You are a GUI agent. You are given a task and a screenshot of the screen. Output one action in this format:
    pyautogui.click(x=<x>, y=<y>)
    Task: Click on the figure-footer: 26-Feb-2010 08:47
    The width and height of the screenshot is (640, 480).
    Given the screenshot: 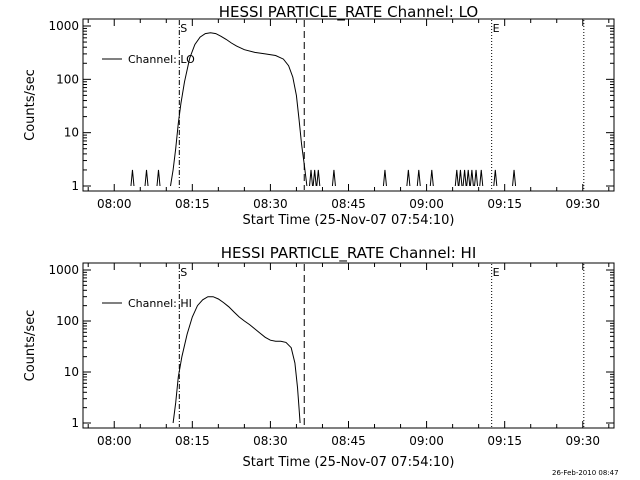 What is the action you would take?
    pyautogui.click(x=585, y=473)
    